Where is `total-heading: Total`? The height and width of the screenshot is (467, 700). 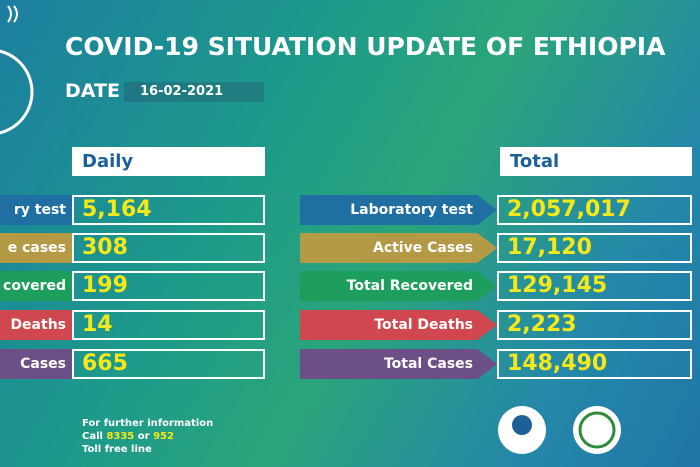 total-heading: Total is located at coordinates (596, 161).